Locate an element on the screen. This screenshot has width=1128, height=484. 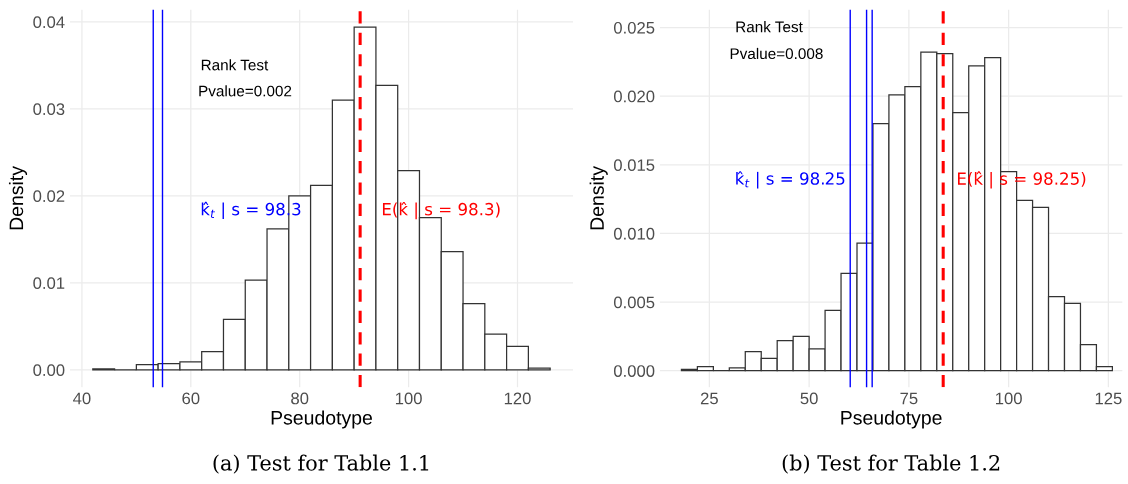
y-tick-label: 0.02 is located at coordinates (49, 196).